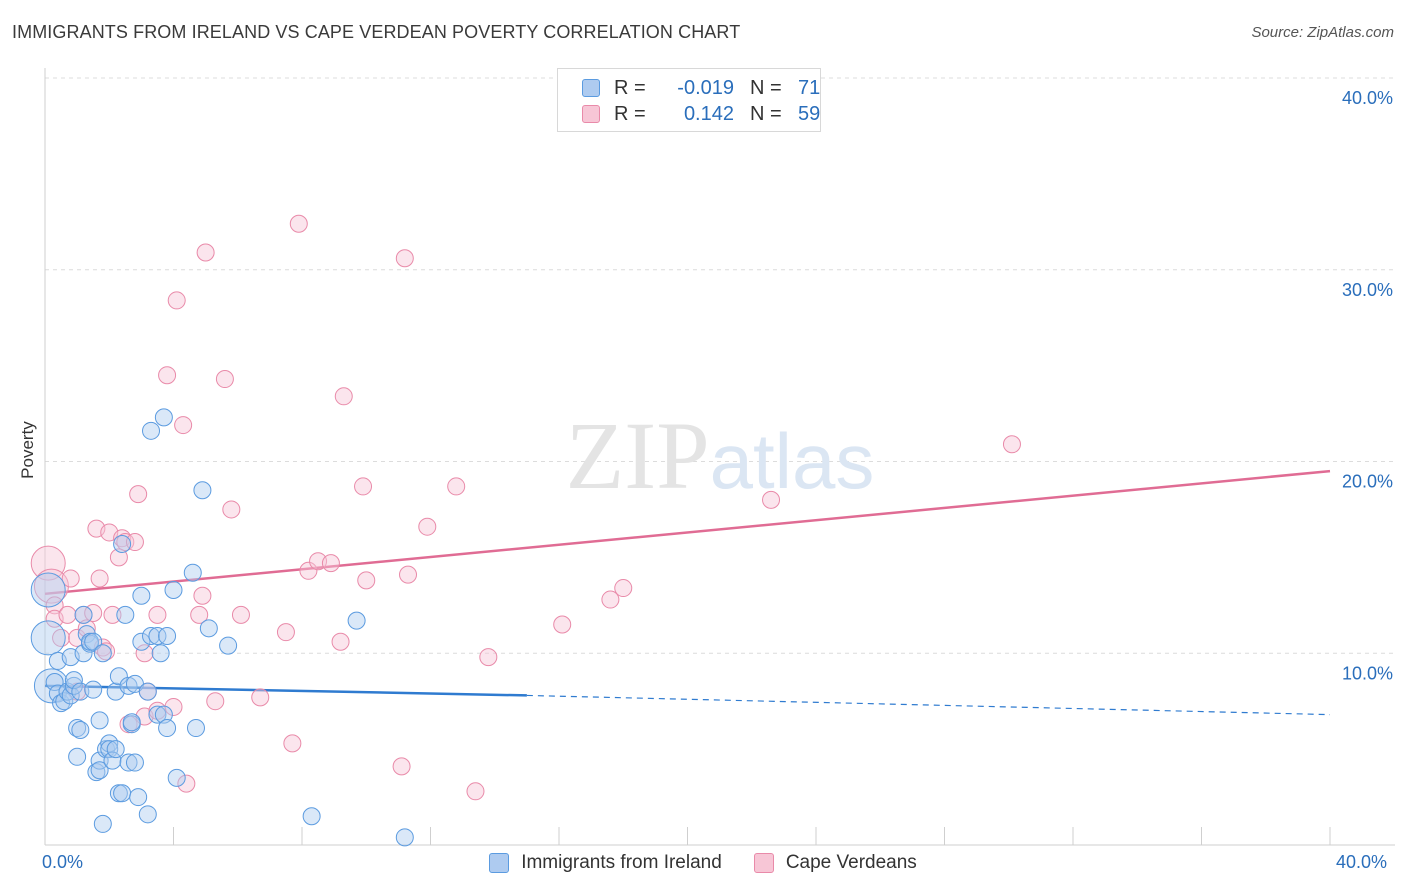 This screenshot has height=892, width=1406. I want to click on legend-row-cape-verdeans: R = 0.142 N = 59, so click(701, 114).